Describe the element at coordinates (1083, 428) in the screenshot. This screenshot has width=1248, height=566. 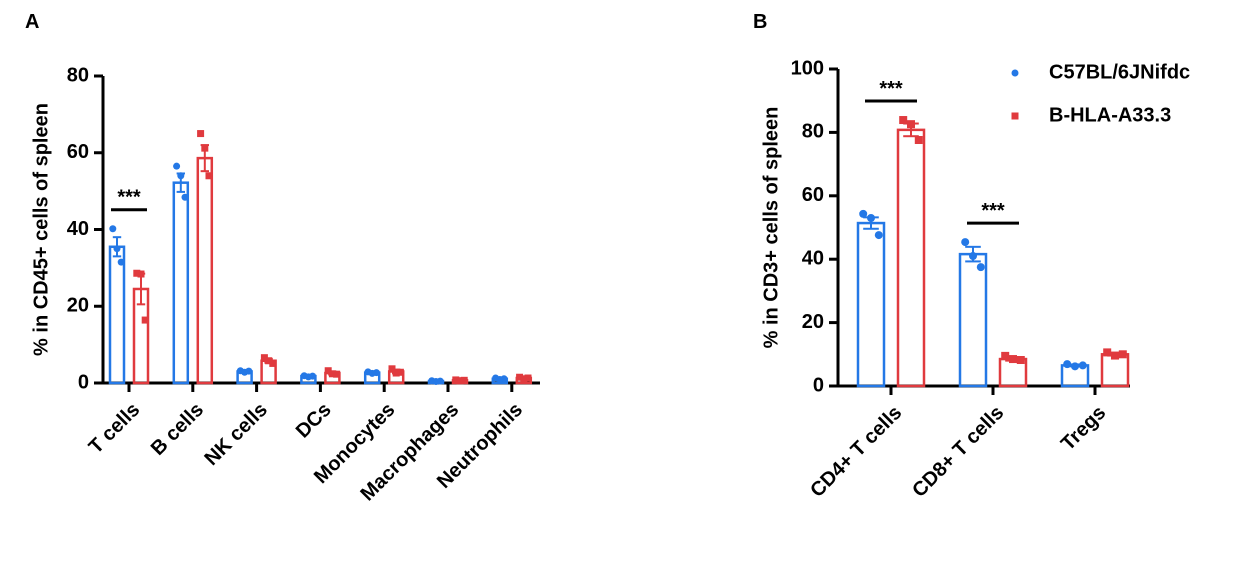
I see `x-tick-label: Tregs` at that location.